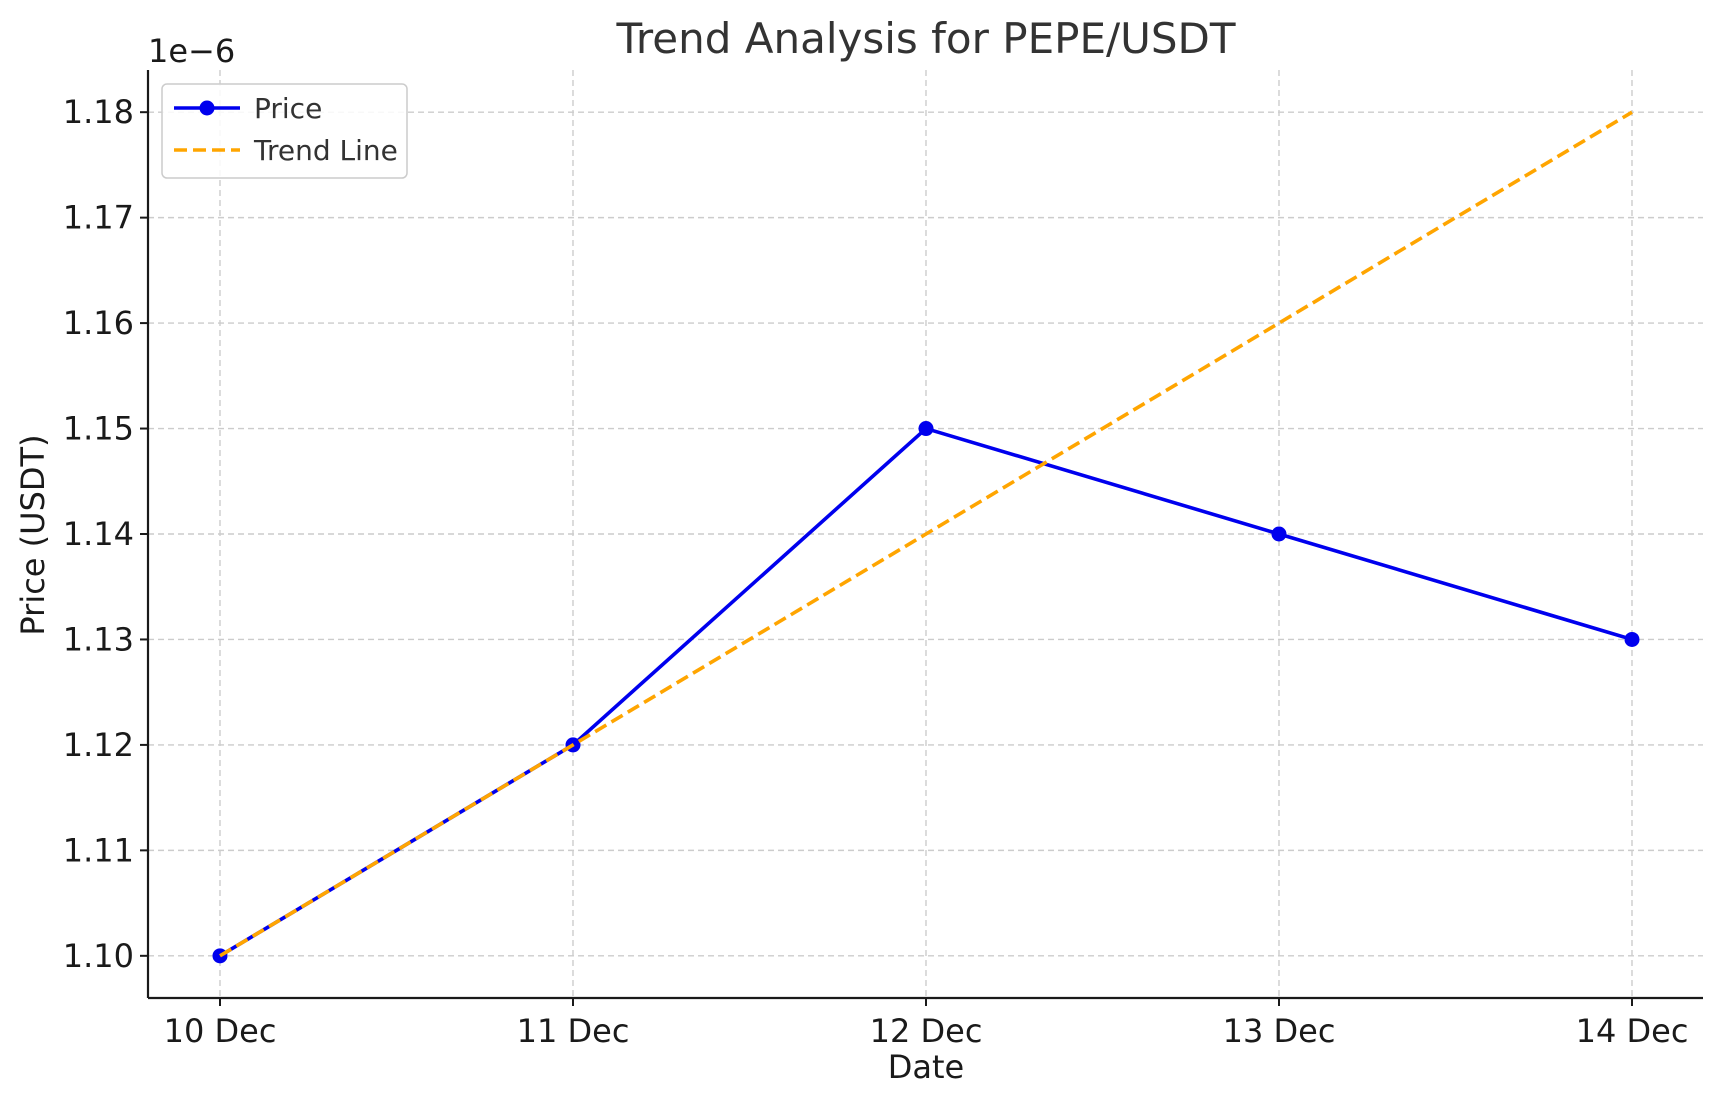  I want to click on chart-title: Trend Analysis for PEPE/USDT, so click(925, 38).